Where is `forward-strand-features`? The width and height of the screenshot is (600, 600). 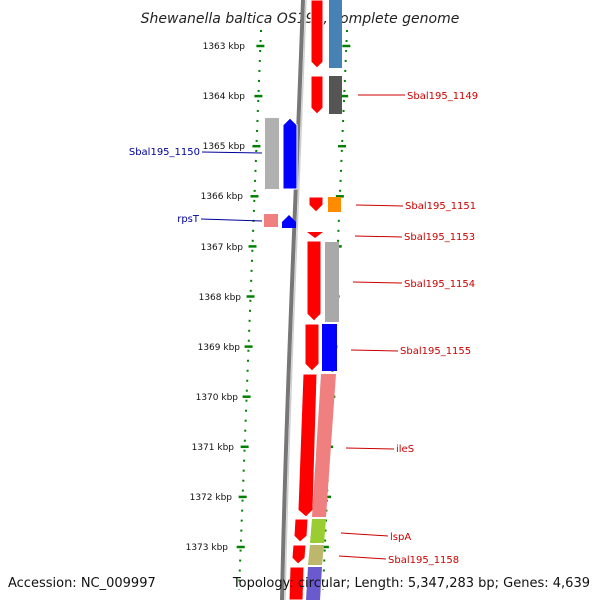 forward-strand-features is located at coordinates (306, 300).